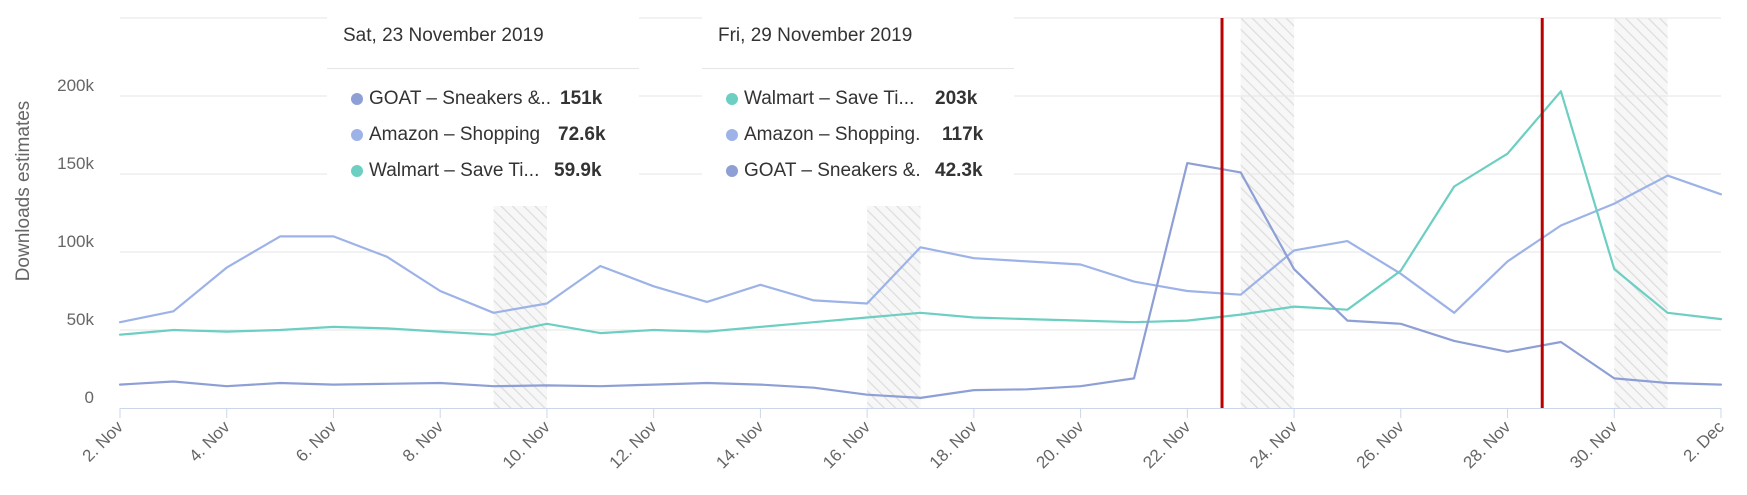 The width and height of the screenshot is (1747, 495). I want to click on tooltip-row: GOAT – Sneakers &. 42.3k, so click(858, 171).